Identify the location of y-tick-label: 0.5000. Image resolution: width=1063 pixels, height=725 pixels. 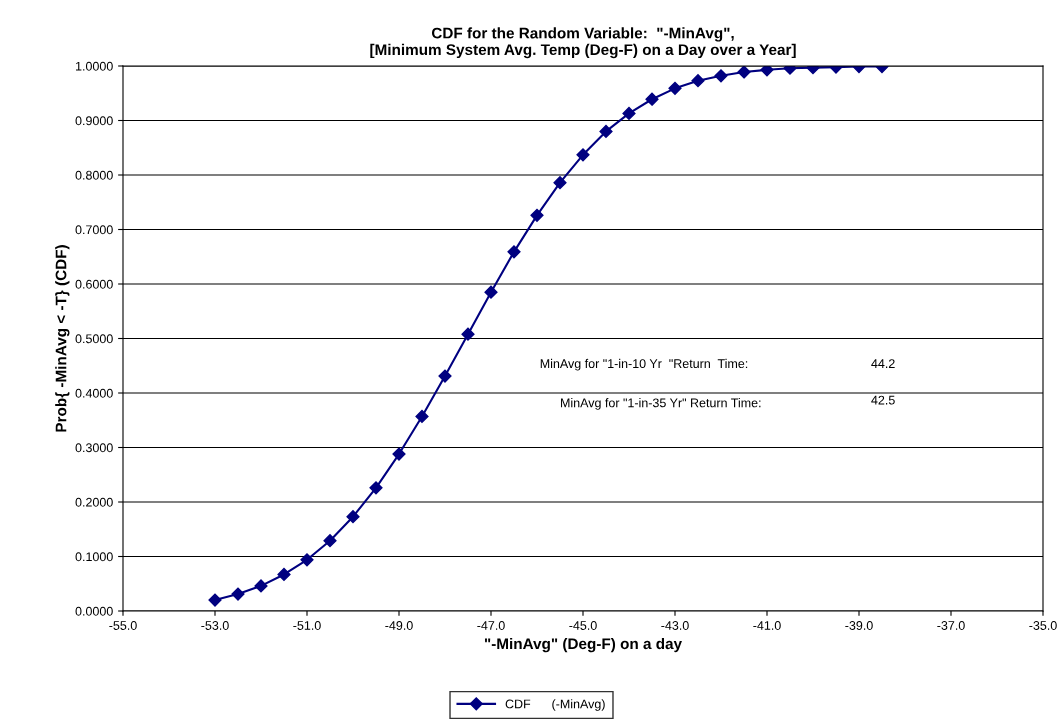
(94, 339).